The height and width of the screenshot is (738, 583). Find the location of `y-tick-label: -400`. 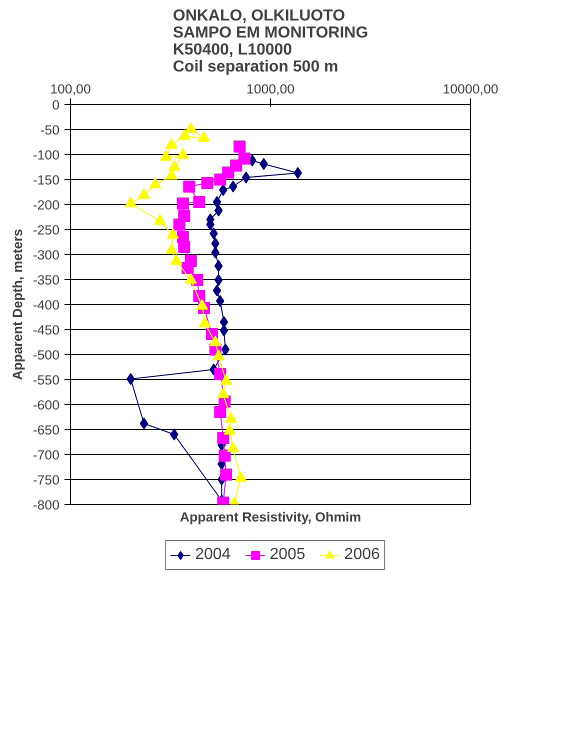

y-tick-label: -400 is located at coordinates (46, 305).